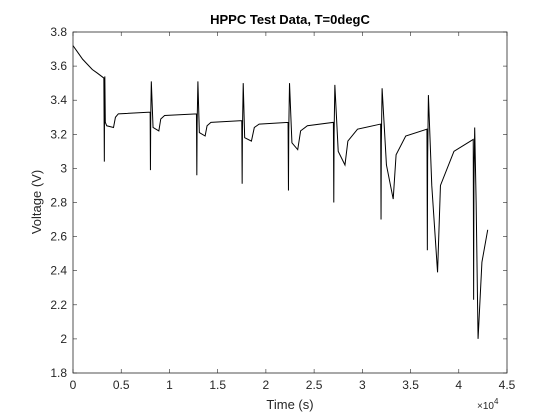  Describe the element at coordinates (58, 100) in the screenshot. I see `y-tick-label: 3.4` at that location.